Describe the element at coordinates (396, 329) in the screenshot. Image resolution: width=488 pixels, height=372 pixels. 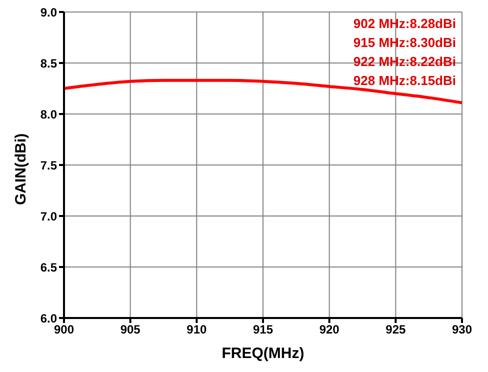
I see `x-tick-label: 925` at that location.